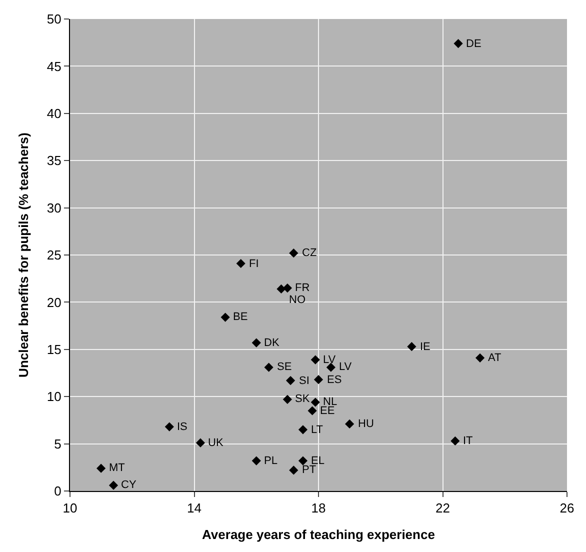 The image size is (586, 552). Describe the element at coordinates (318, 534) in the screenshot. I see `x-axis-title: Average years of teaching experience` at that location.